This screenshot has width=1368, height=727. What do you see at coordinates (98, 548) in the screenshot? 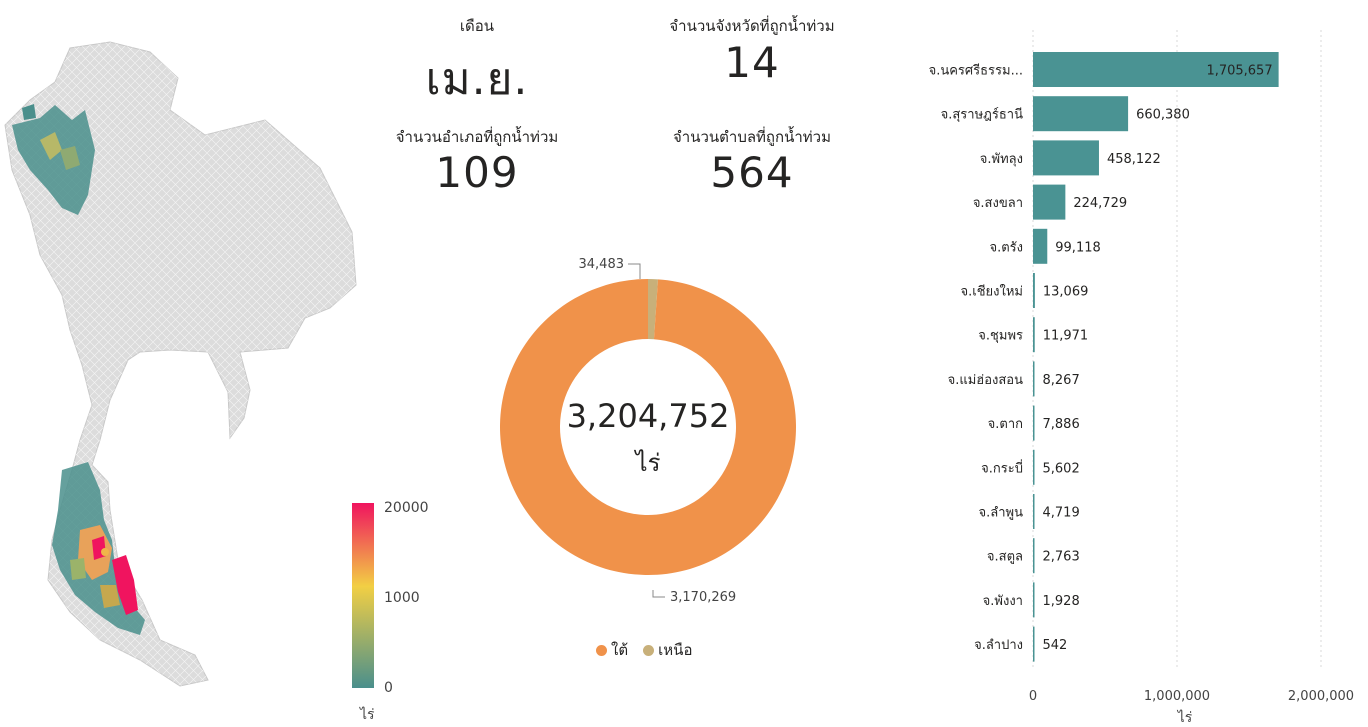
I see `map-flood-areas-south` at bounding box center [98, 548].